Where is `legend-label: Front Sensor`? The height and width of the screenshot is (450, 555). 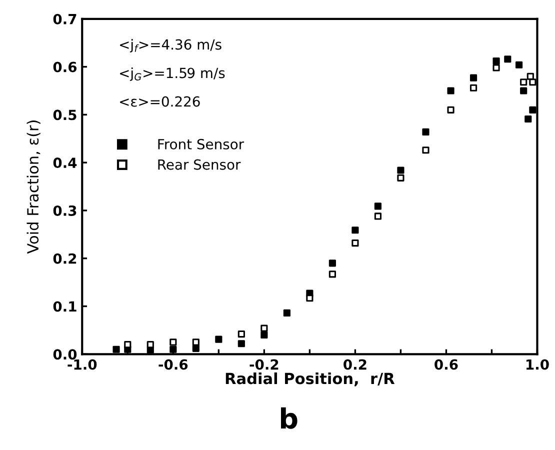
legend-label: Front Sensor is located at coordinates (201, 144).